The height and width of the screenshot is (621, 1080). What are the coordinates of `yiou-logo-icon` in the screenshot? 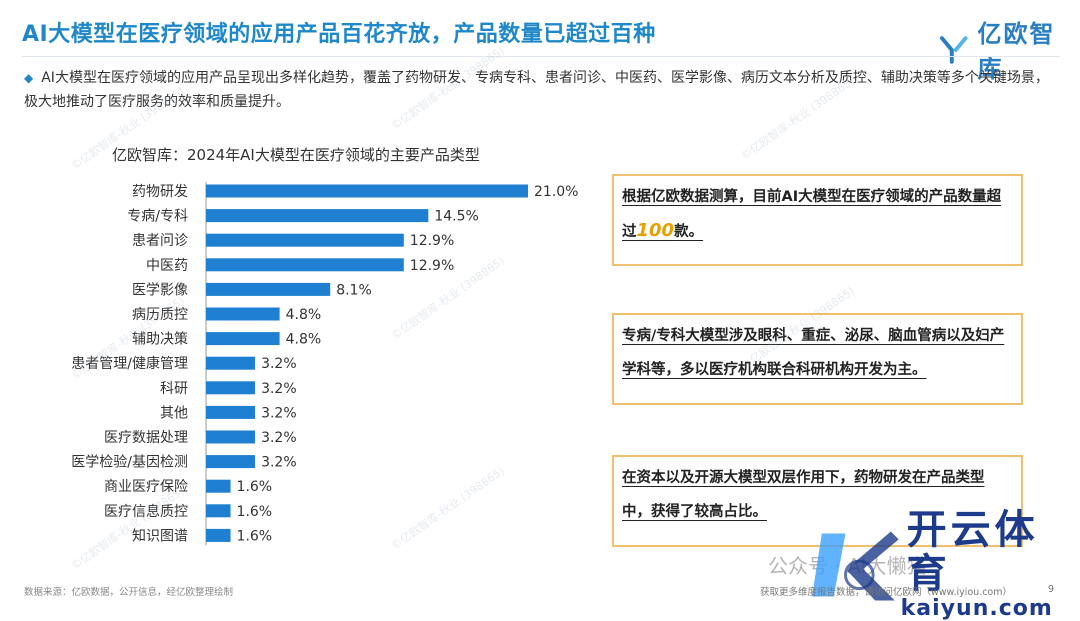 It's located at (955, 49).